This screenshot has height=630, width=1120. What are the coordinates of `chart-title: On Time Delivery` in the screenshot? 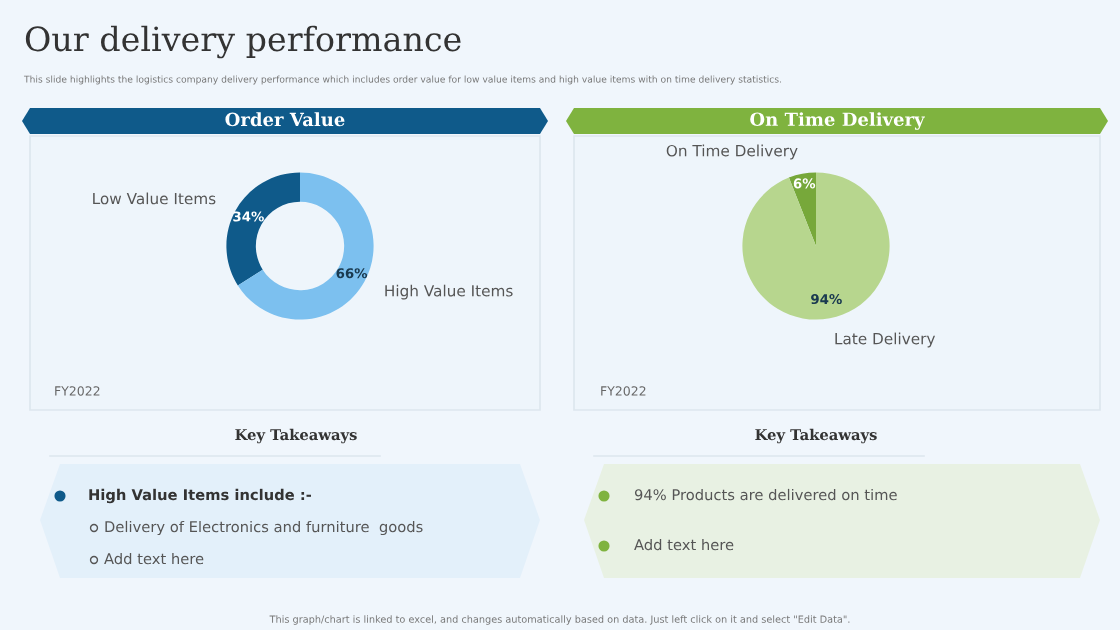 It's located at (838, 121).